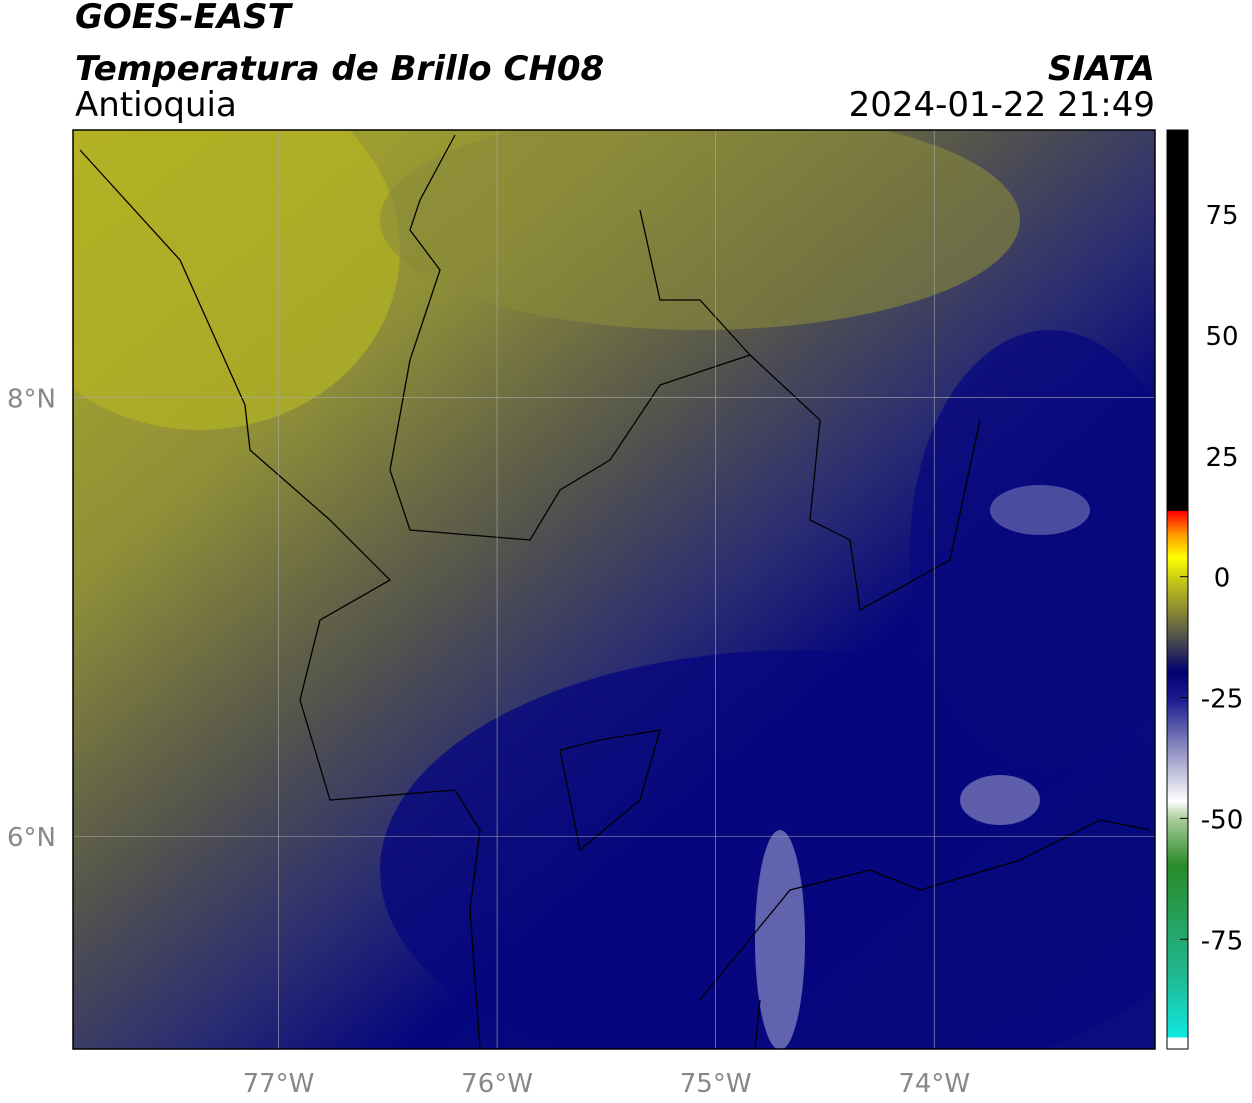 The height and width of the screenshot is (1103, 1252). What do you see at coordinates (716, 1084) in the screenshot?
I see `x-tick-label: 75°W` at bounding box center [716, 1084].